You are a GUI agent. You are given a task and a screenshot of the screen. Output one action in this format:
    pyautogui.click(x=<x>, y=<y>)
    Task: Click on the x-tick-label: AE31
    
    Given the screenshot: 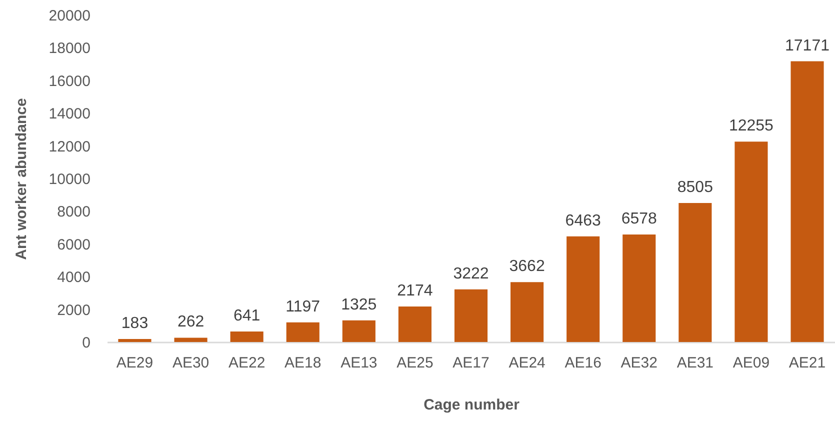 What is the action you would take?
    pyautogui.click(x=695, y=363)
    